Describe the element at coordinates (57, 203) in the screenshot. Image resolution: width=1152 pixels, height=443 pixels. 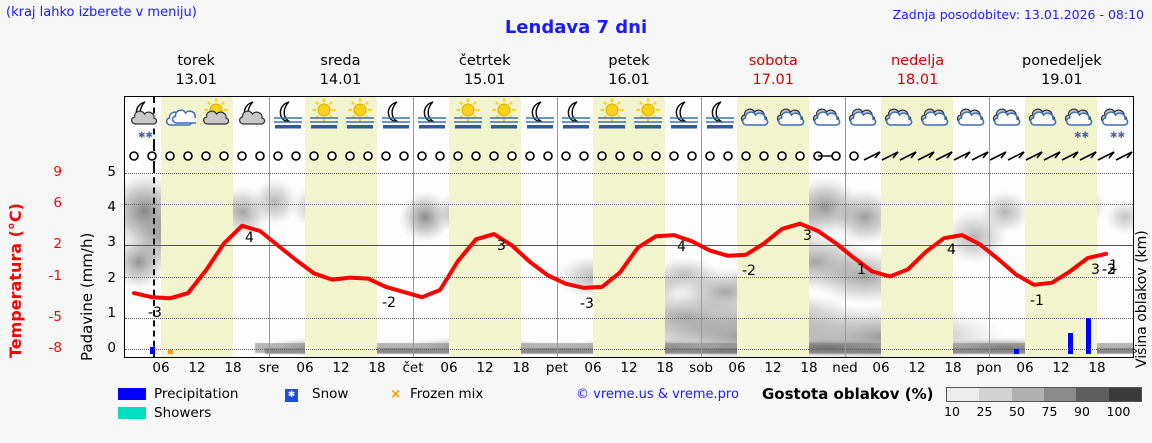
I see `temperature-tick: 6` at that location.